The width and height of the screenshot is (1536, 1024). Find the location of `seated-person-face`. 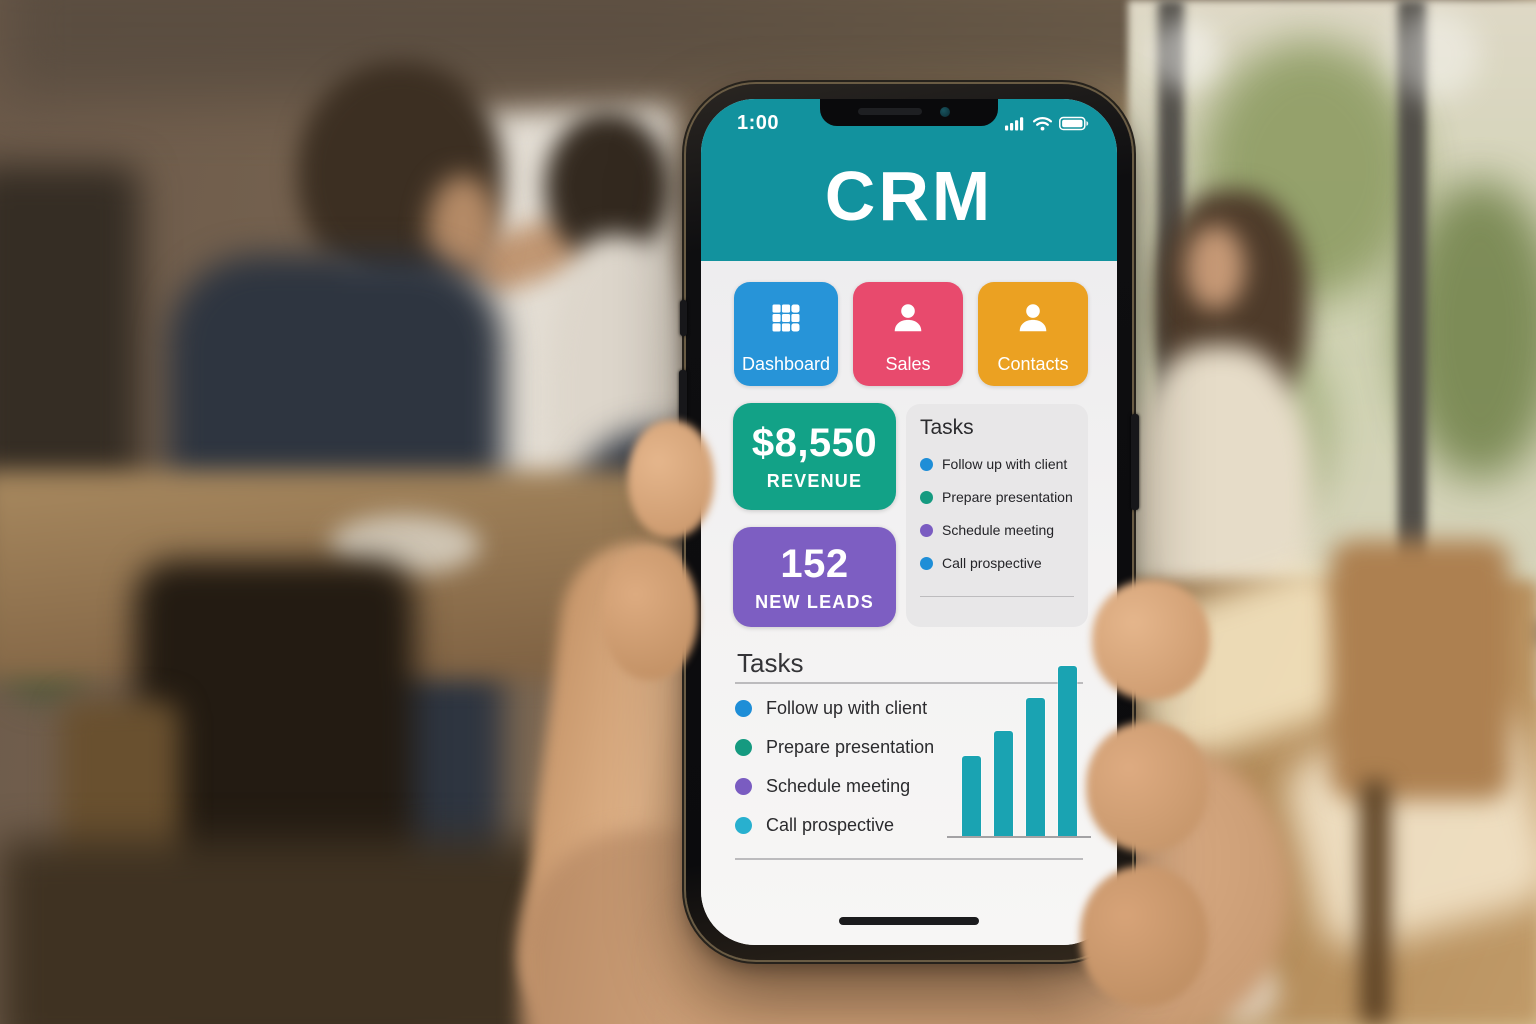

seated-person-face is located at coordinates (1215, 267).